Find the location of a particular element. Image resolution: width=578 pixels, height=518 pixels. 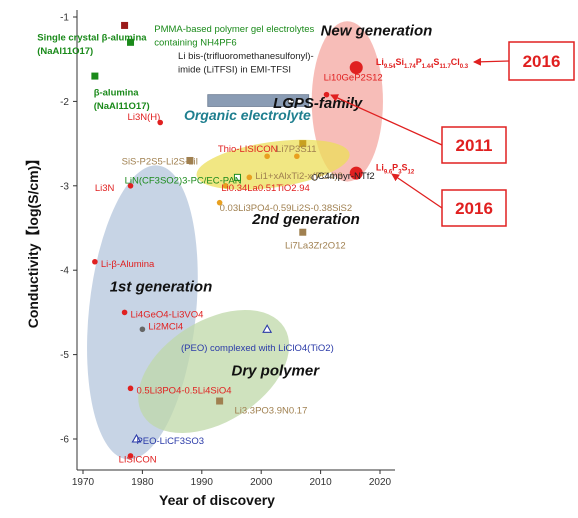

point-lgps is located at coordinates (326, 94).